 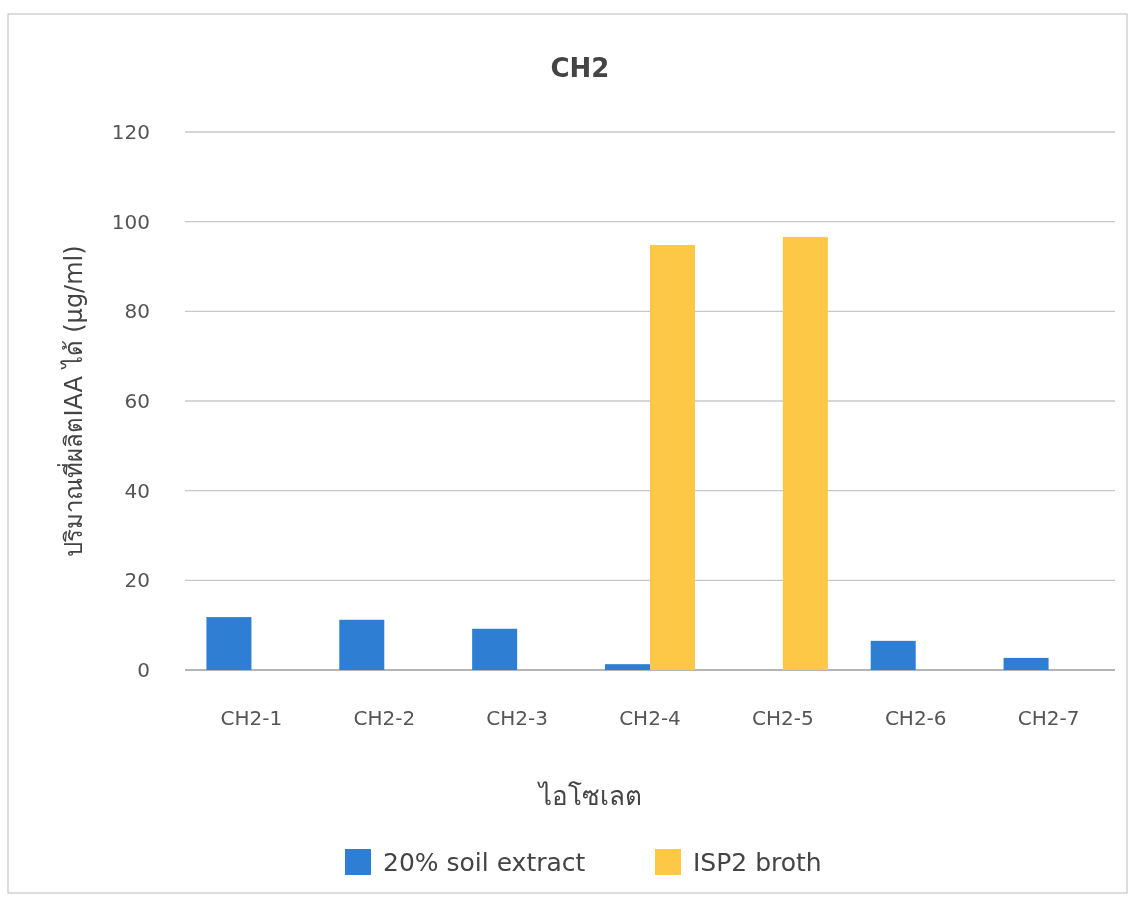 I want to click on xtick: CH2-4, so click(x=650, y=718).